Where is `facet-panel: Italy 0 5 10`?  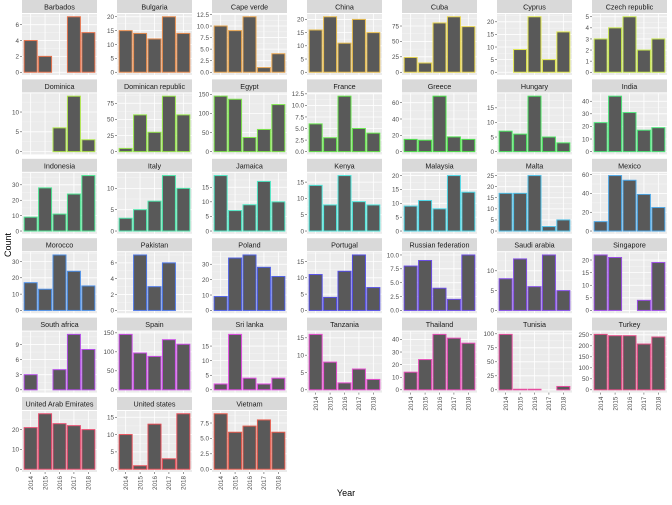 facet-panel: Italy 0 5 10 is located at coordinates (149, 196).